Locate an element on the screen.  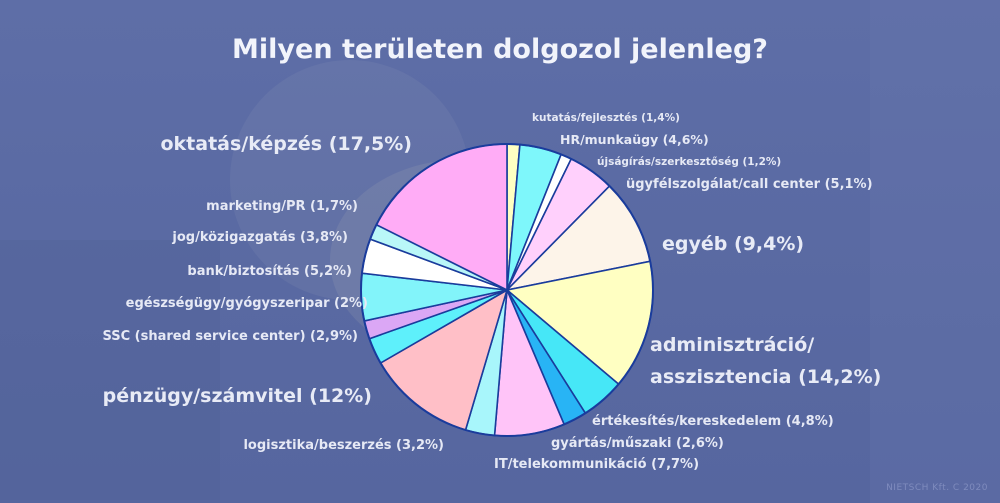
slice-label: pénzügy/számvitel (12%) is located at coordinates (237, 396).